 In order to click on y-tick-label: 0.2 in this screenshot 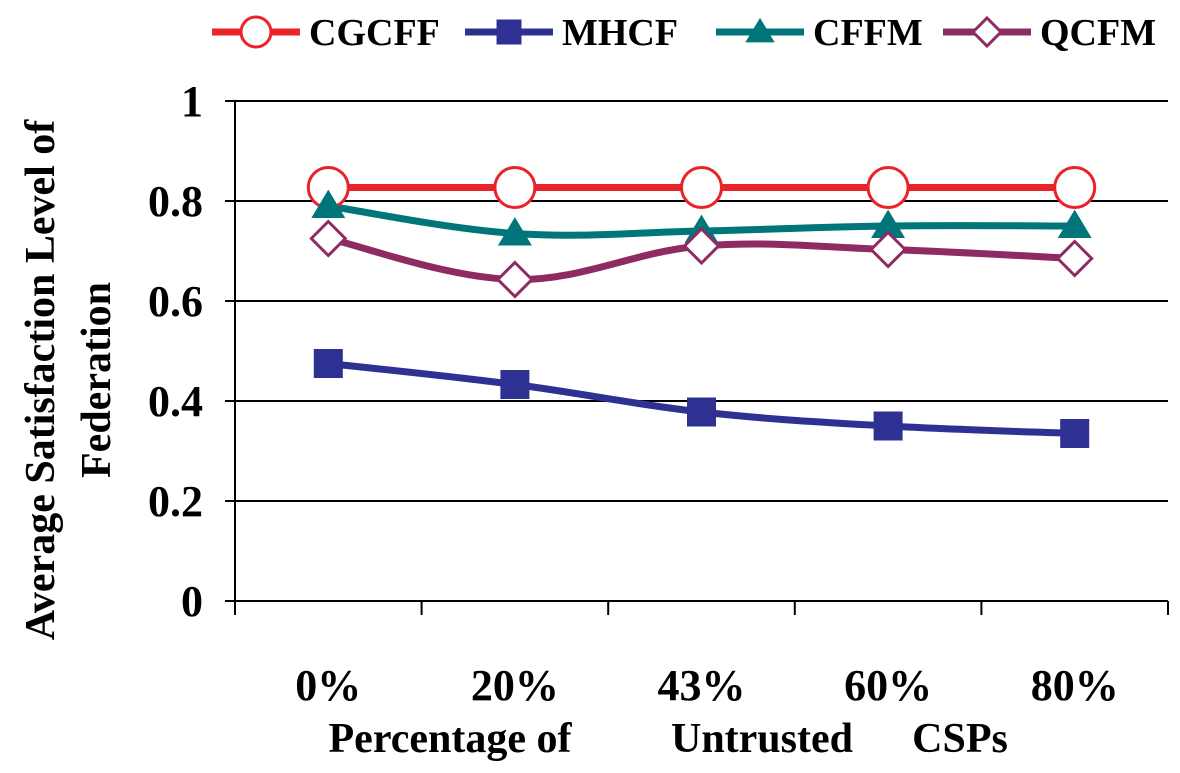, I will do `click(175, 501)`.